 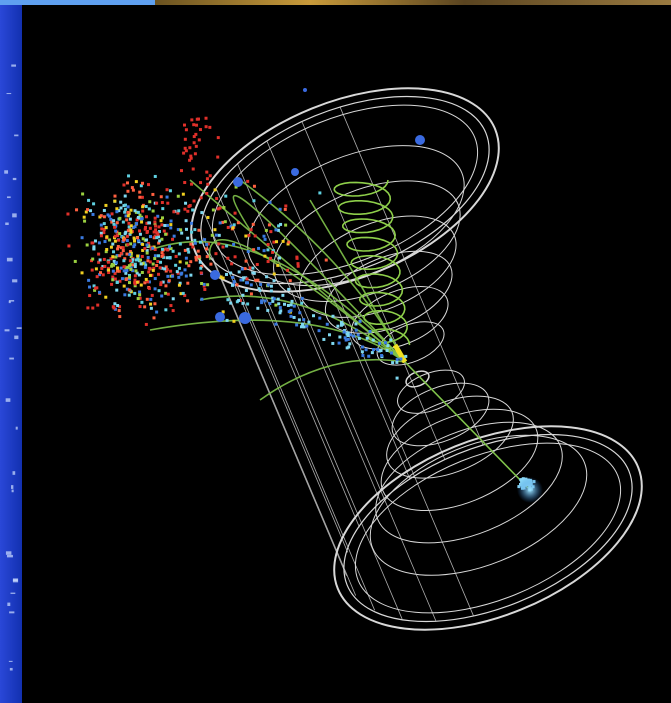 What do you see at coordinates (284, 426) in the screenshot?
I see `barrel-line` at bounding box center [284, 426].